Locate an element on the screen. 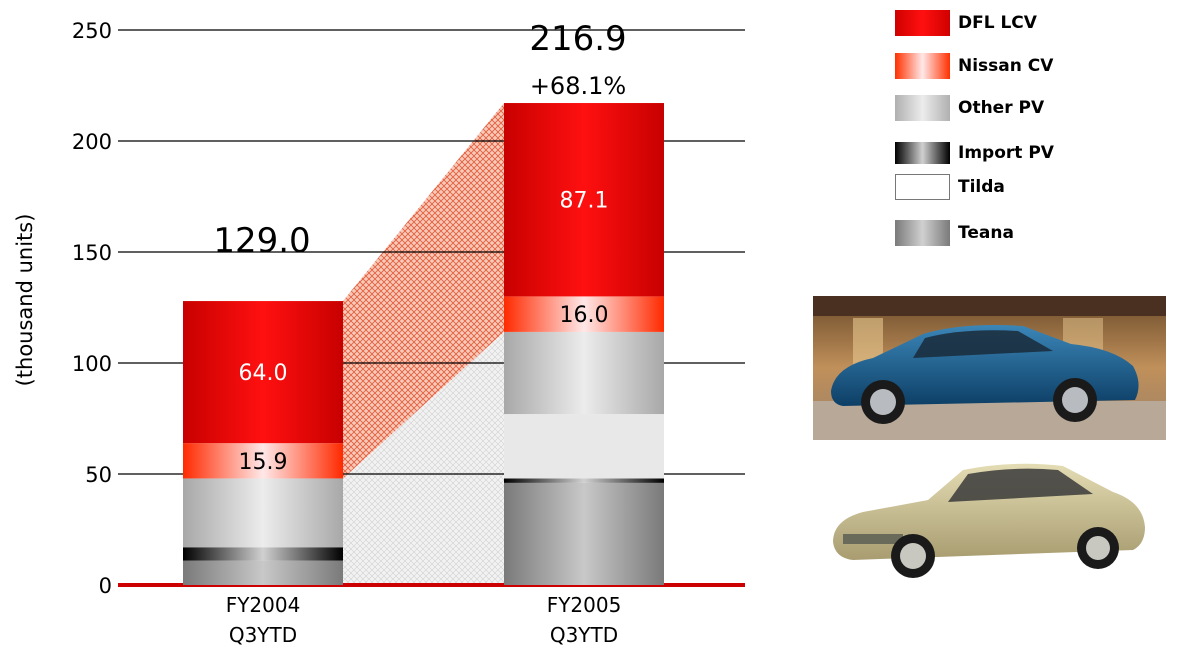 Image resolution: width=1177 pixels, height=653 pixels. bar-total-label: 129.0 is located at coordinates (261, 241).